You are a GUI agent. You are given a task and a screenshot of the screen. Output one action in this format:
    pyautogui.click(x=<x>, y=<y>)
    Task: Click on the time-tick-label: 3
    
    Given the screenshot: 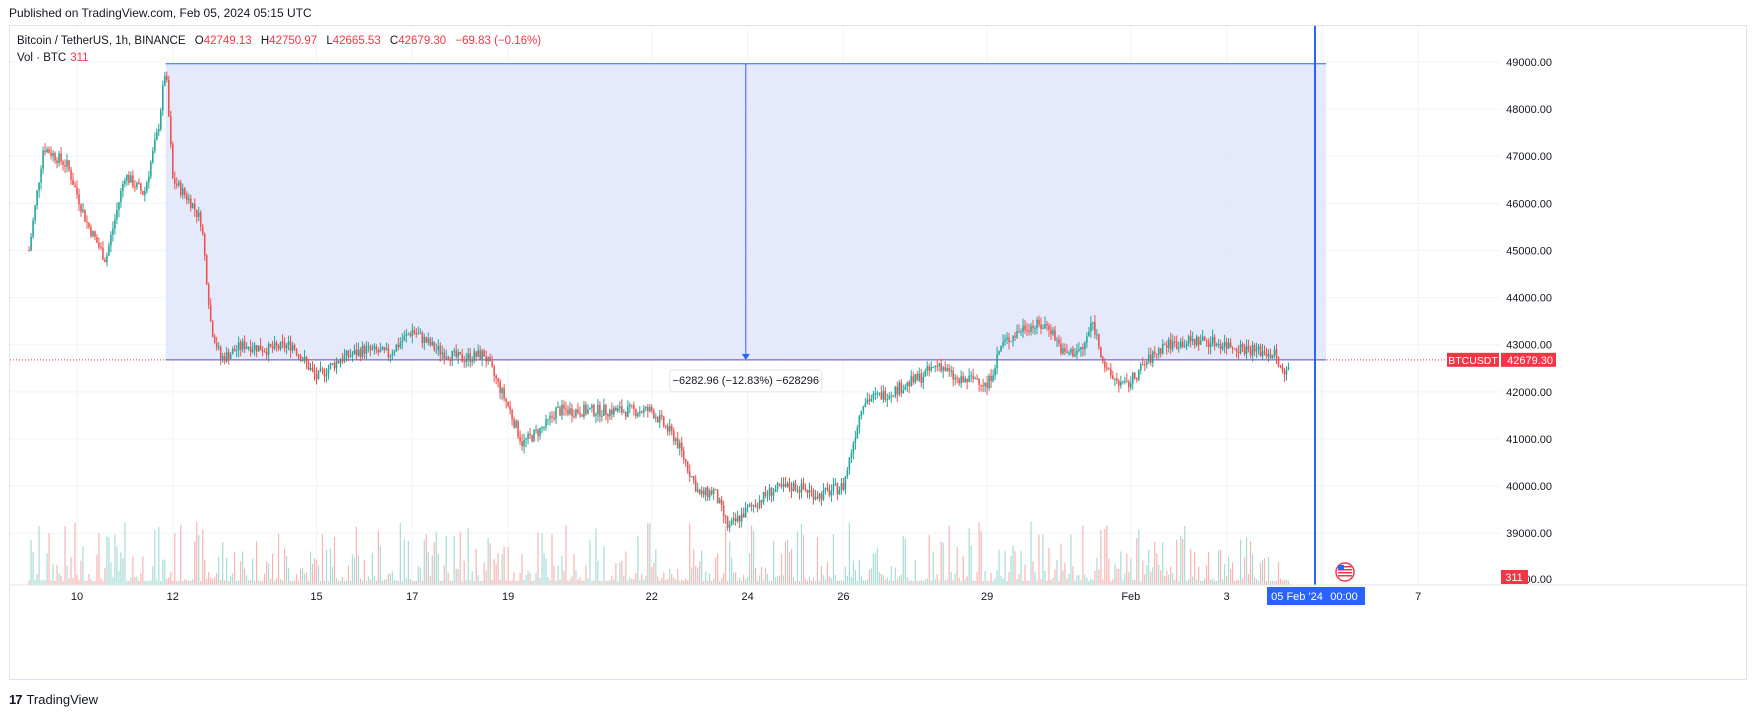 What is the action you would take?
    pyautogui.click(x=1227, y=597)
    